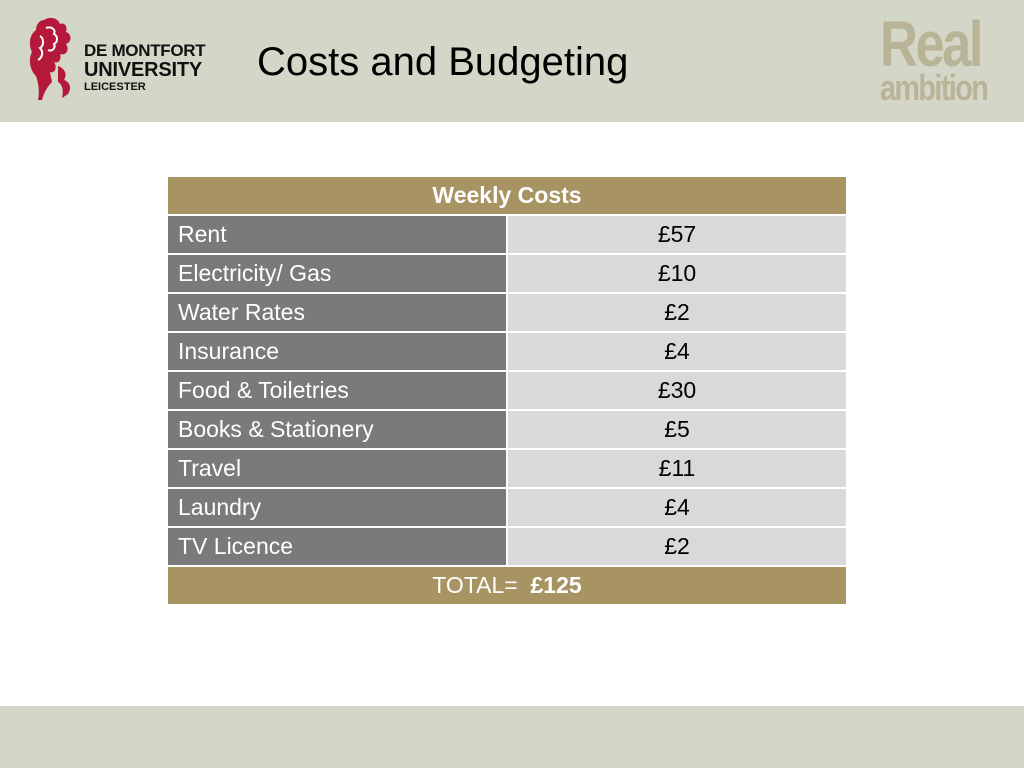  What do you see at coordinates (677, 234) in the screenshot?
I see `cost-value: £57` at bounding box center [677, 234].